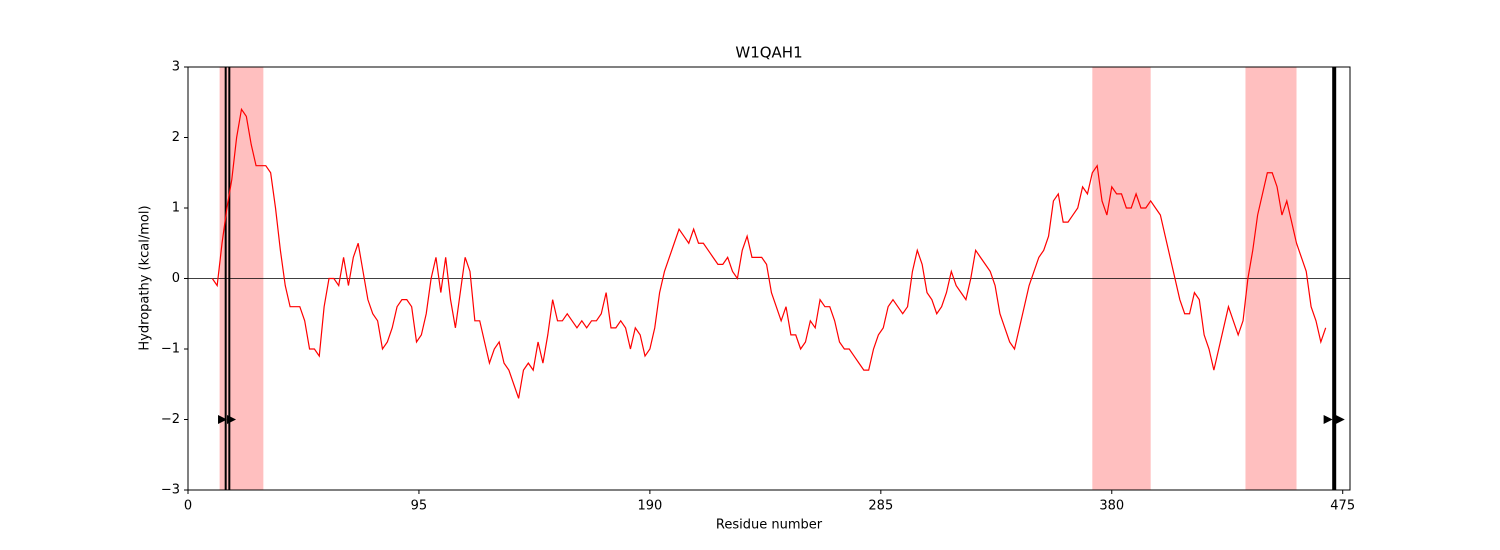 Image resolution: width=1500 pixels, height=550 pixels. I want to click on y-axis-label: Hydropathy (kcal/mol), so click(145, 277).